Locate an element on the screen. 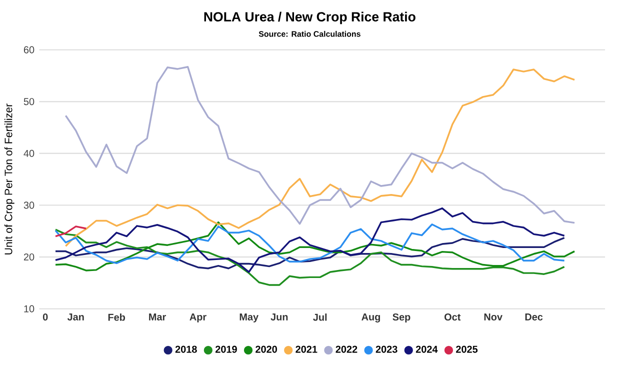  legend-label: 2025 is located at coordinates (467, 350).